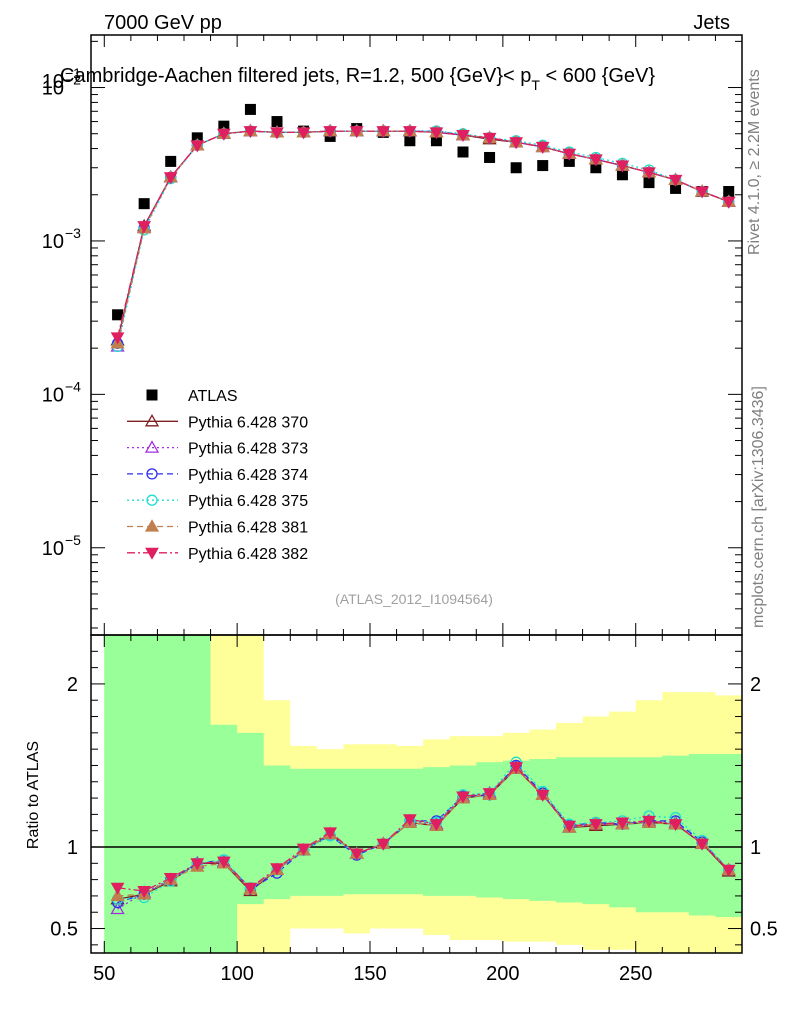 The image size is (786, 1024). I want to click on y-tick-label-top: 10, so click(53, 82).